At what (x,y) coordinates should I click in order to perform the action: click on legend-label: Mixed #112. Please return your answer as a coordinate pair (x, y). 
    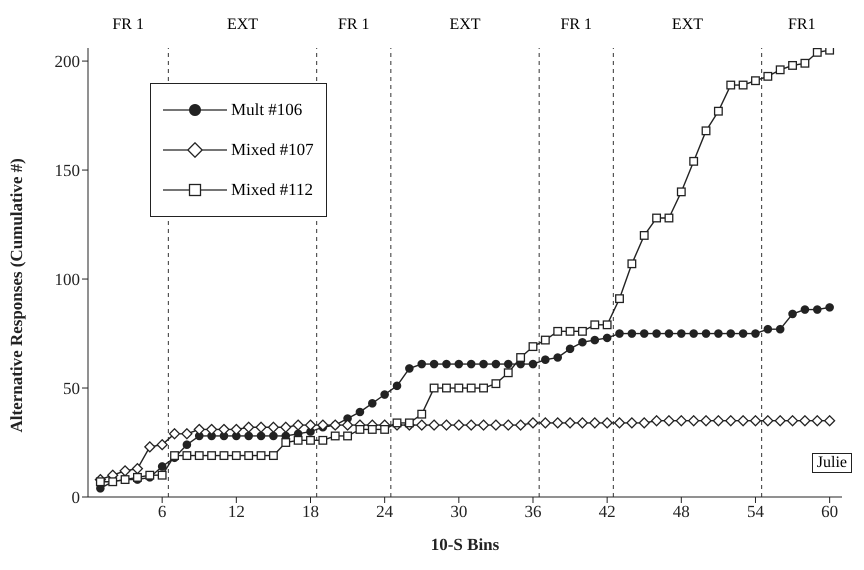
    Looking at the image, I should click on (272, 190).